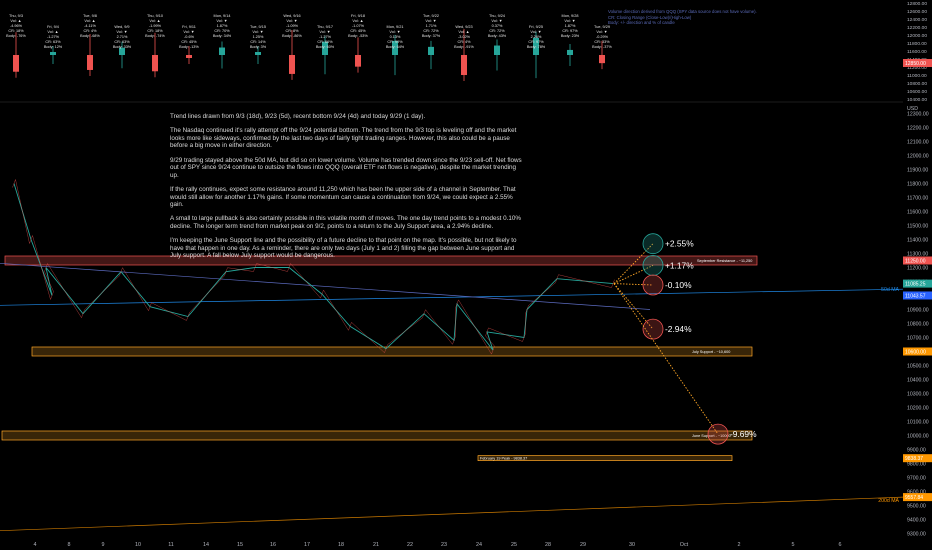  What do you see at coordinates (918, 339) in the screenshot?
I see `y-tick-label: 10700.00` at bounding box center [918, 339].